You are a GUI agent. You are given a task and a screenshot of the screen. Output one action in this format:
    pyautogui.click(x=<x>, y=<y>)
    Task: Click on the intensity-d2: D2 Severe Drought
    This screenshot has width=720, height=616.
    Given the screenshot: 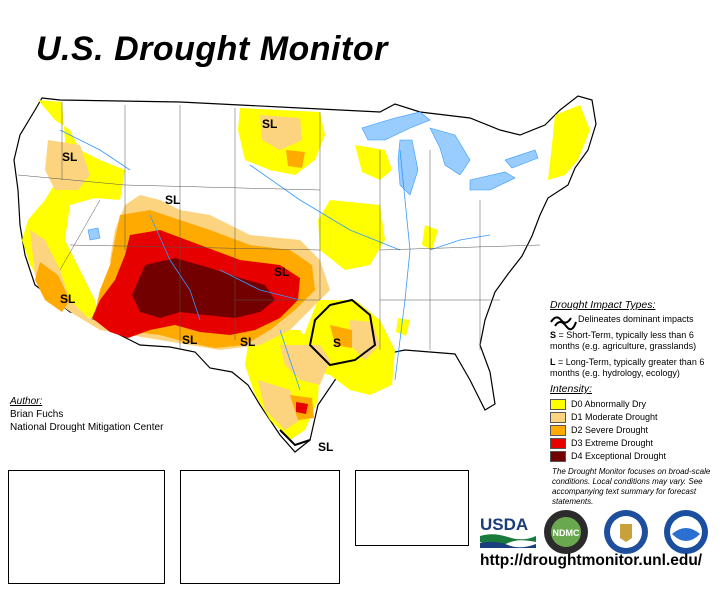 What is the action you would take?
    pyautogui.click(x=635, y=430)
    